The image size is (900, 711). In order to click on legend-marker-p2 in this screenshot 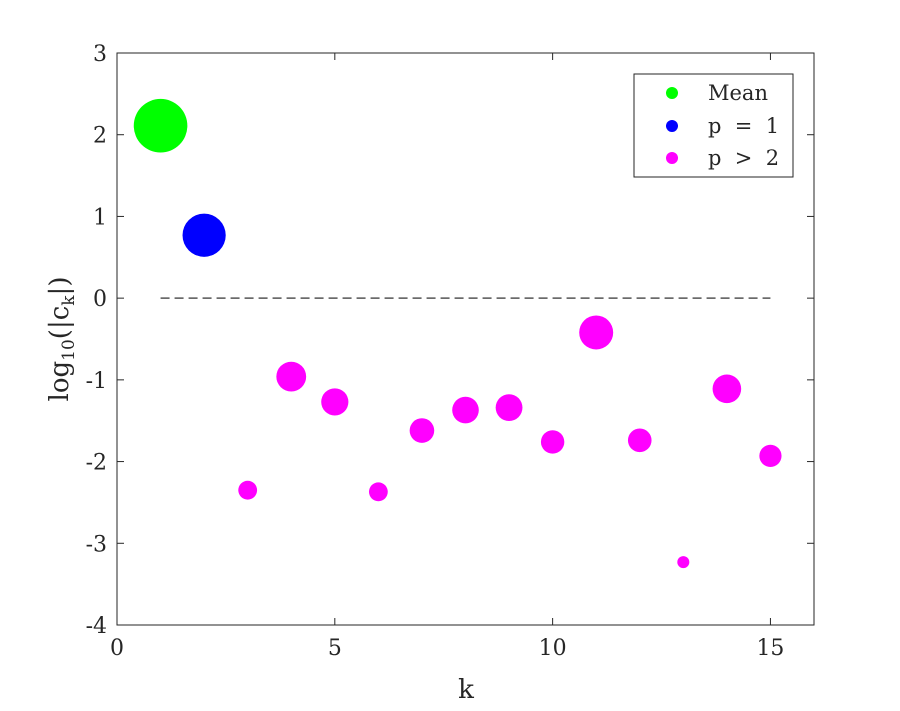, I will do `click(672, 158)`.